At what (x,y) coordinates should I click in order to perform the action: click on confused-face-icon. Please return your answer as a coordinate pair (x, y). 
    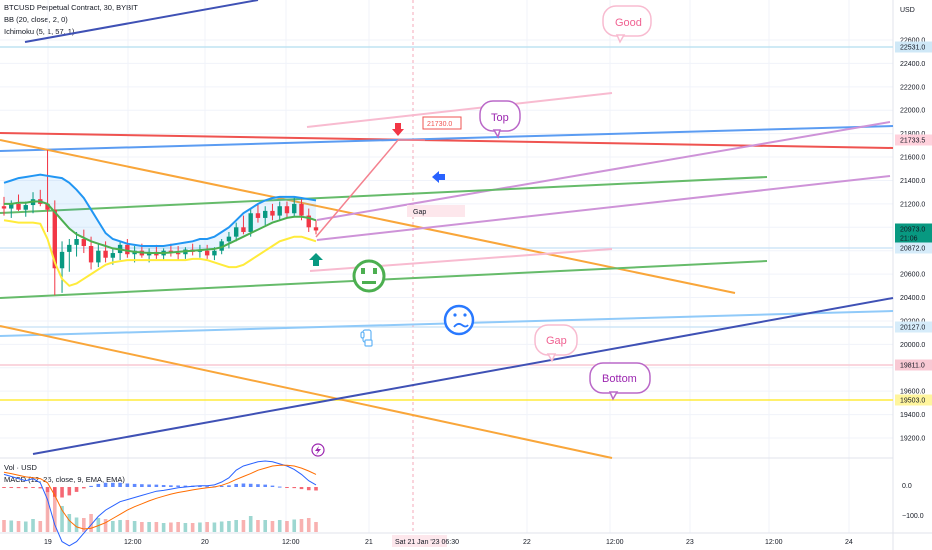
    Looking at the image, I should click on (459, 320).